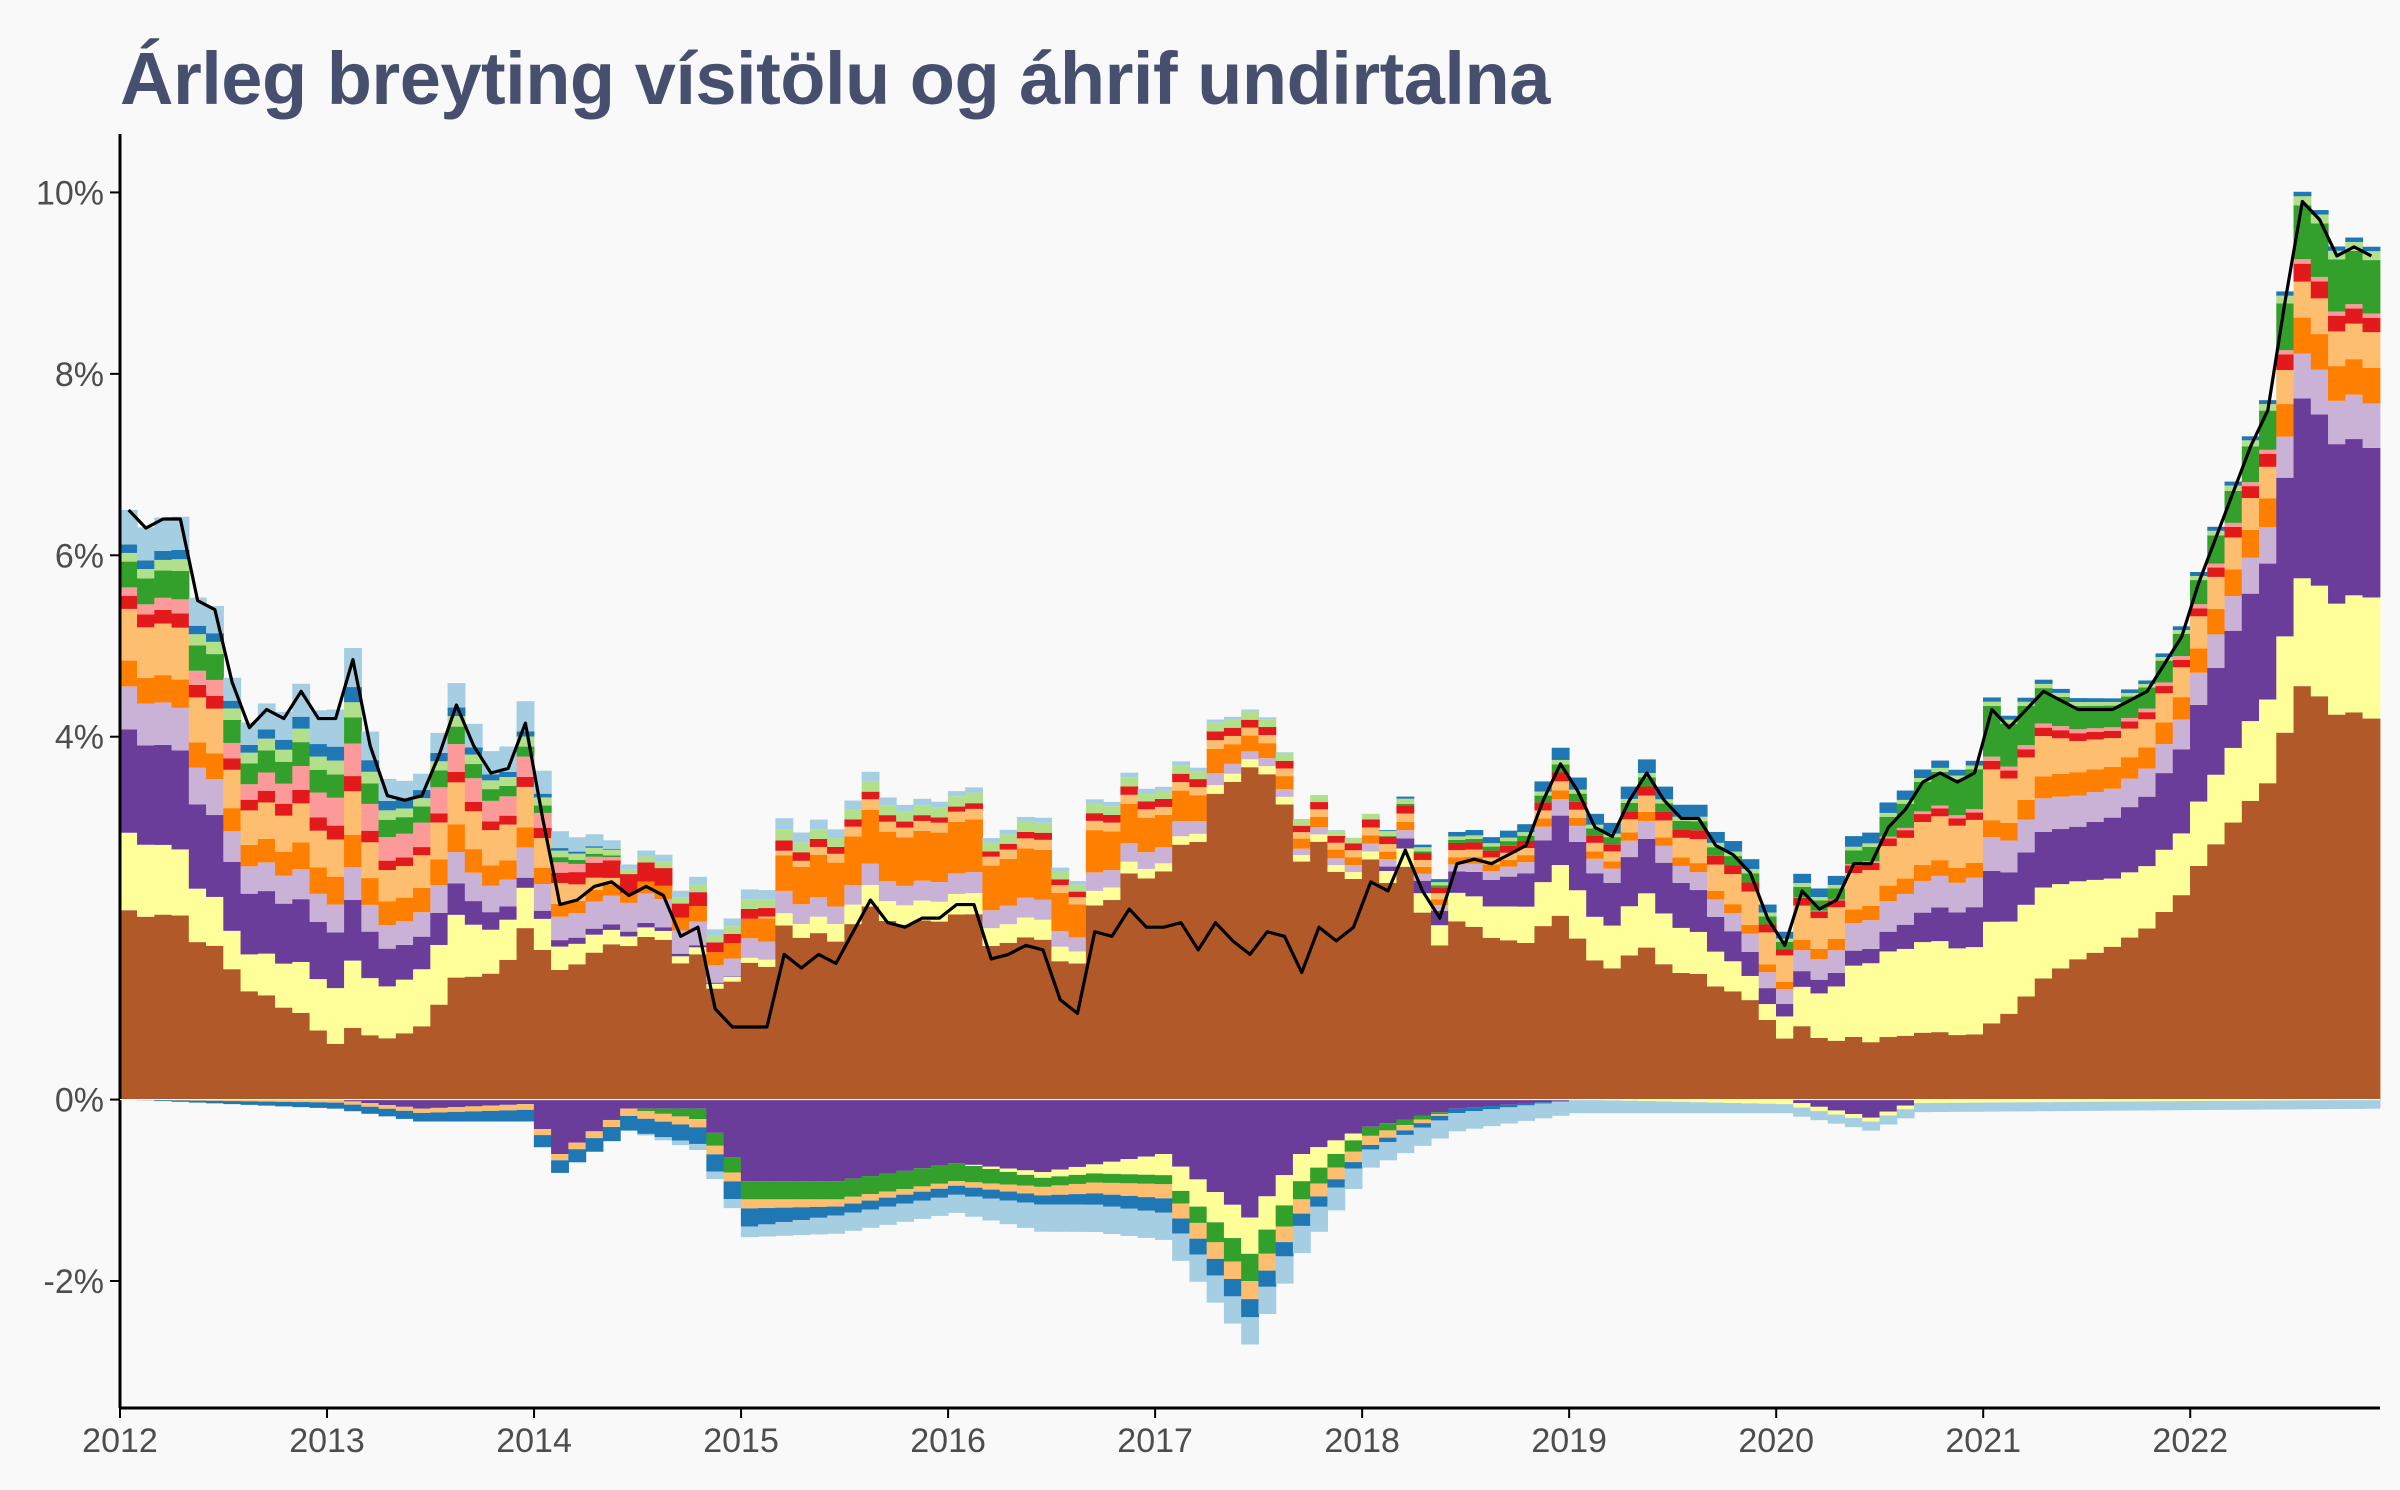 Image resolution: width=2400 pixels, height=1490 pixels. Describe the element at coordinates (1362, 1441) in the screenshot. I see `x-tick-label: 2018` at that location.